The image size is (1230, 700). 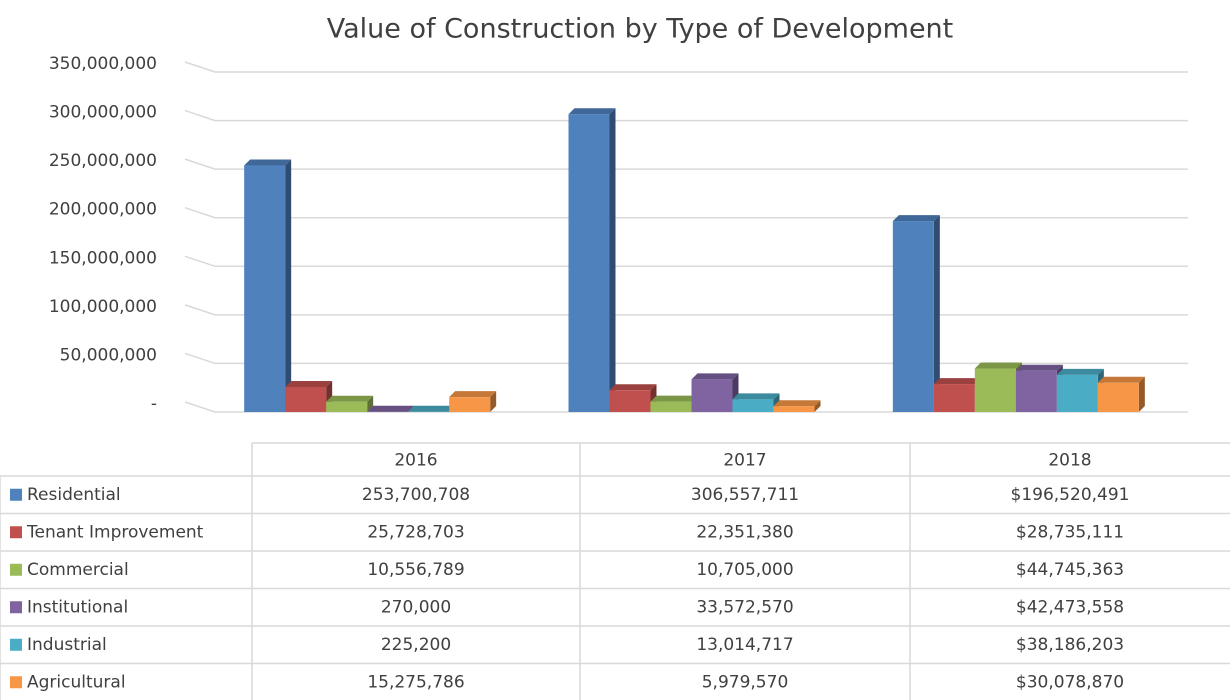 What do you see at coordinates (416, 495) in the screenshot?
I see `table-cell: 253,700,708` at bounding box center [416, 495].